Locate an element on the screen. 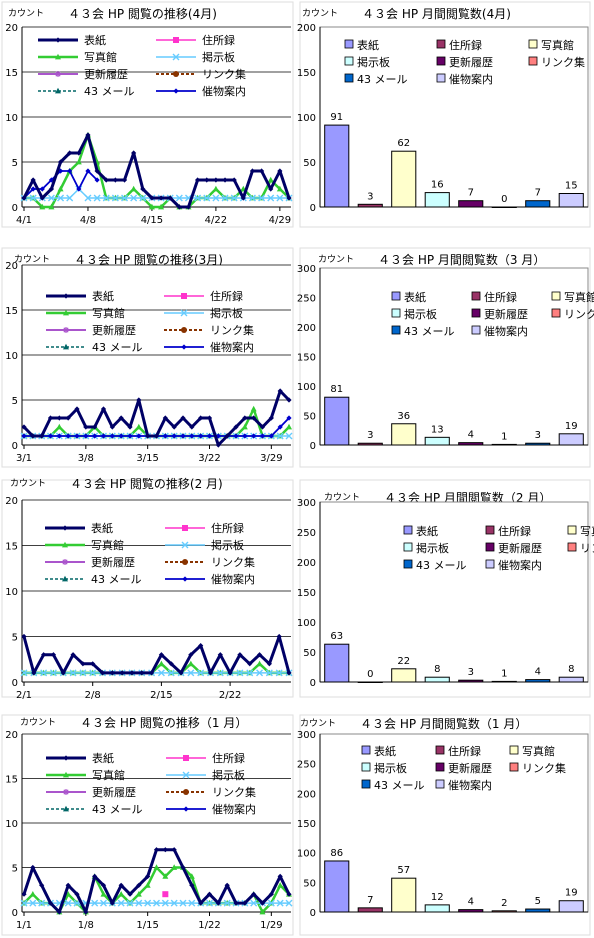 This screenshot has width=594, height=938. x-tick-label: 1/29 is located at coordinates (271, 925).